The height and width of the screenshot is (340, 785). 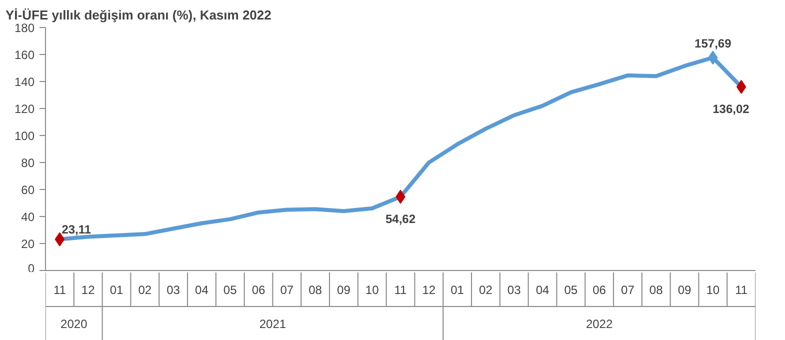 I want to click on y-tick-label: 20, so click(x=28, y=244).